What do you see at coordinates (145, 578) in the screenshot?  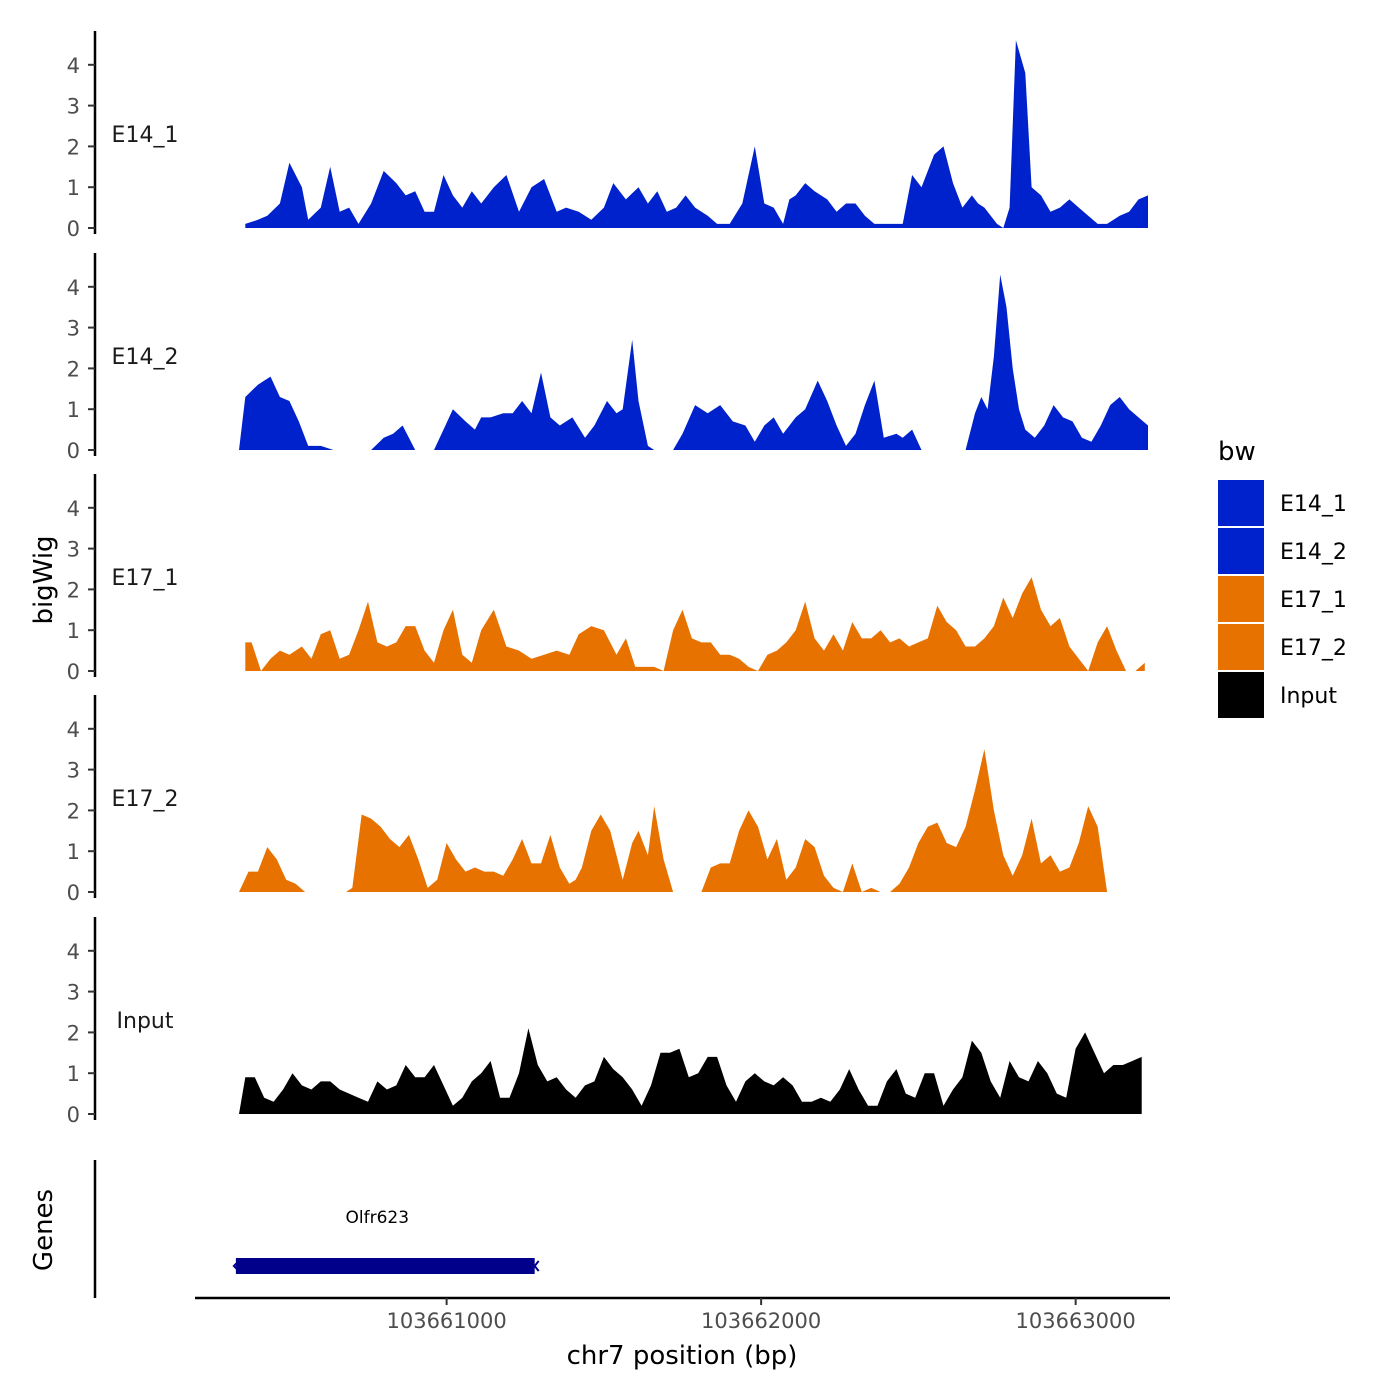 I see `track-label: E17_1` at bounding box center [145, 578].